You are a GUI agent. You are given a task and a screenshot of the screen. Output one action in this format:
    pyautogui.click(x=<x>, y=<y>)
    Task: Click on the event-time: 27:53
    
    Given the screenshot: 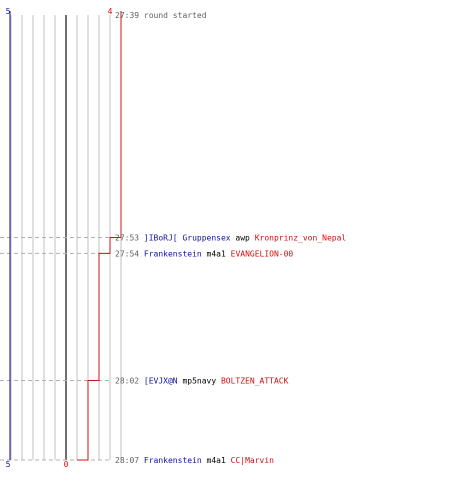 What is the action you would take?
    pyautogui.click(x=127, y=238)
    